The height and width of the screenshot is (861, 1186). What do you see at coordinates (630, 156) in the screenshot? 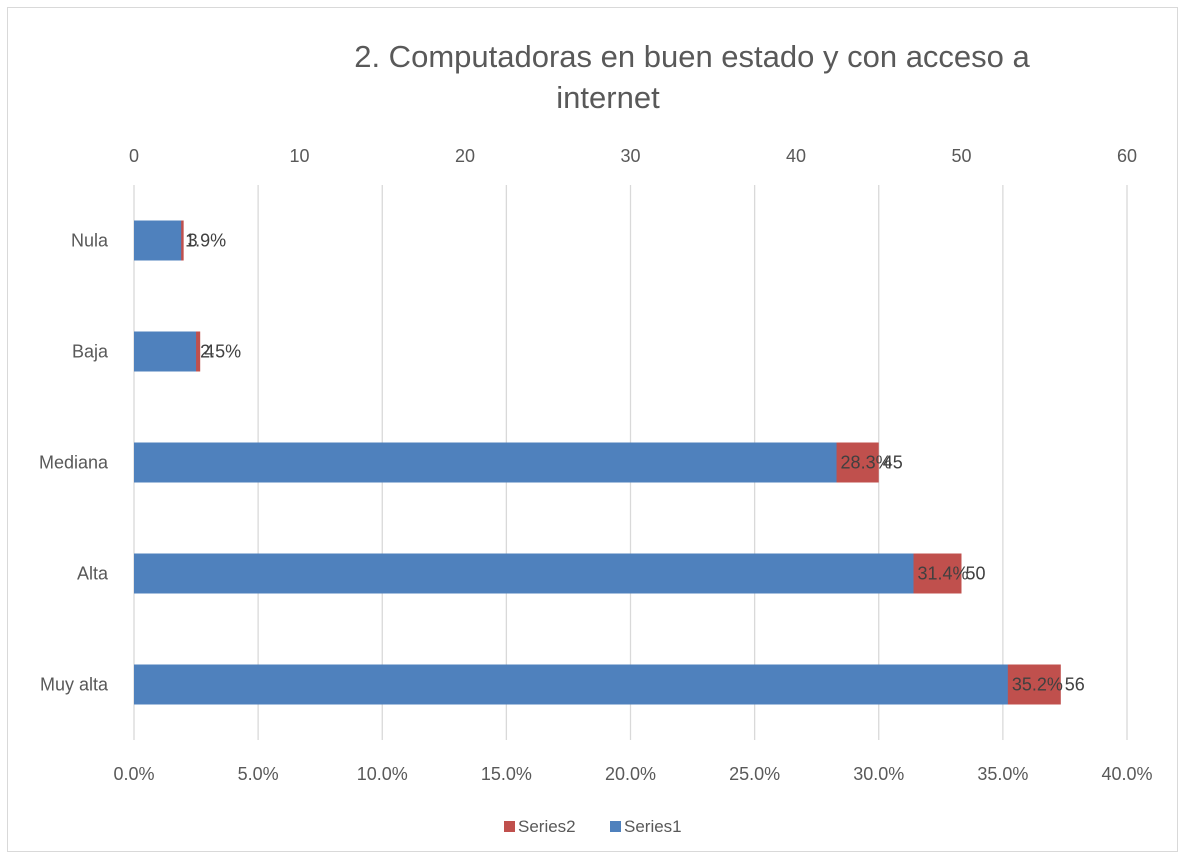
I see `top-axis-tick-label: 30` at bounding box center [630, 156].